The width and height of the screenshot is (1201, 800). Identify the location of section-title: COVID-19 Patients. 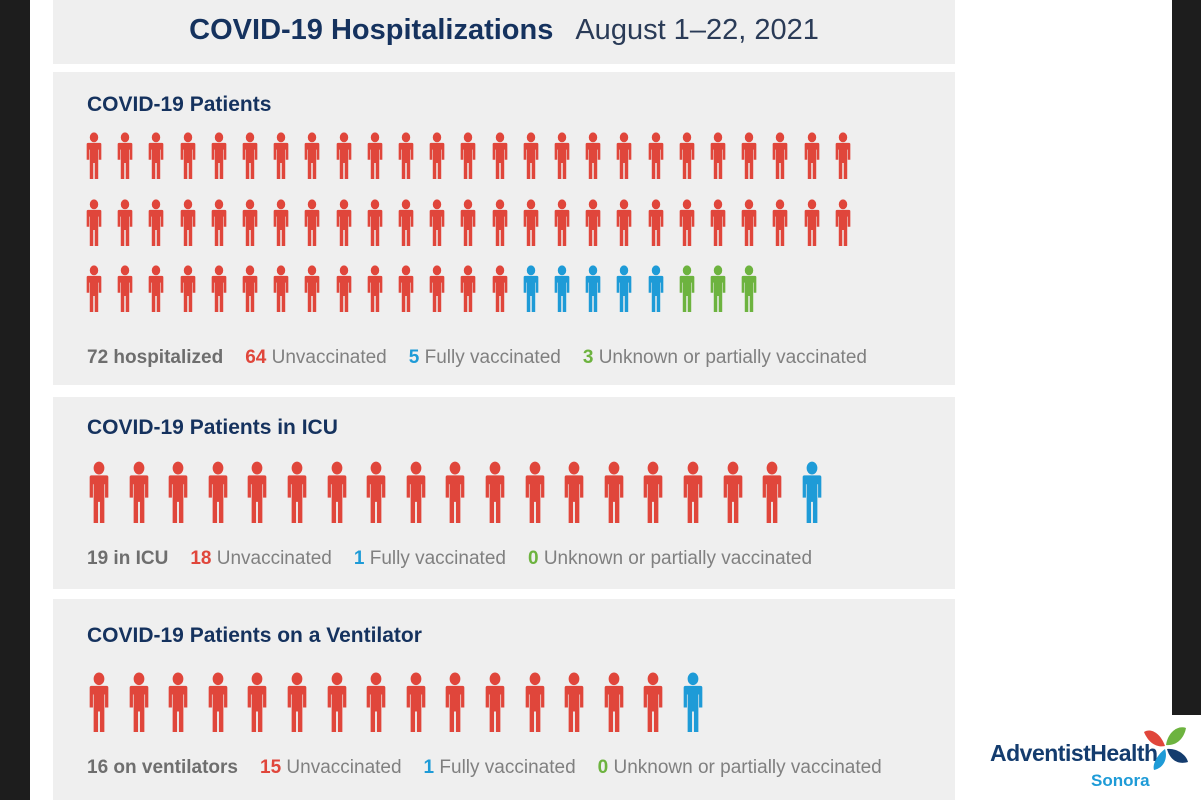
(179, 104).